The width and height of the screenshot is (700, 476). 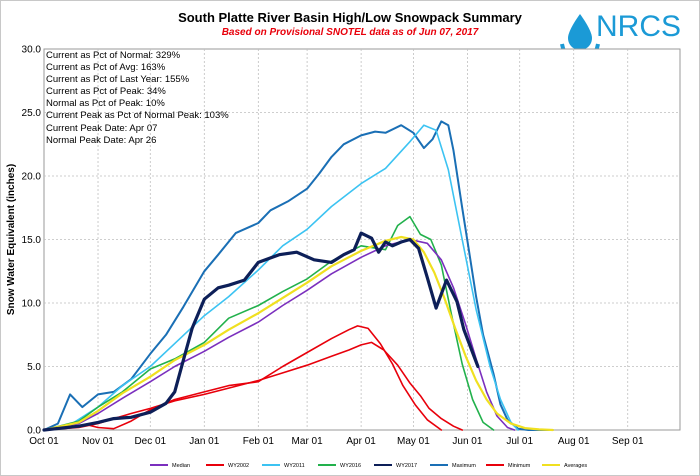 What do you see at coordinates (34, 367) in the screenshot?
I see `y-tick-label: 5.0` at bounding box center [34, 367].